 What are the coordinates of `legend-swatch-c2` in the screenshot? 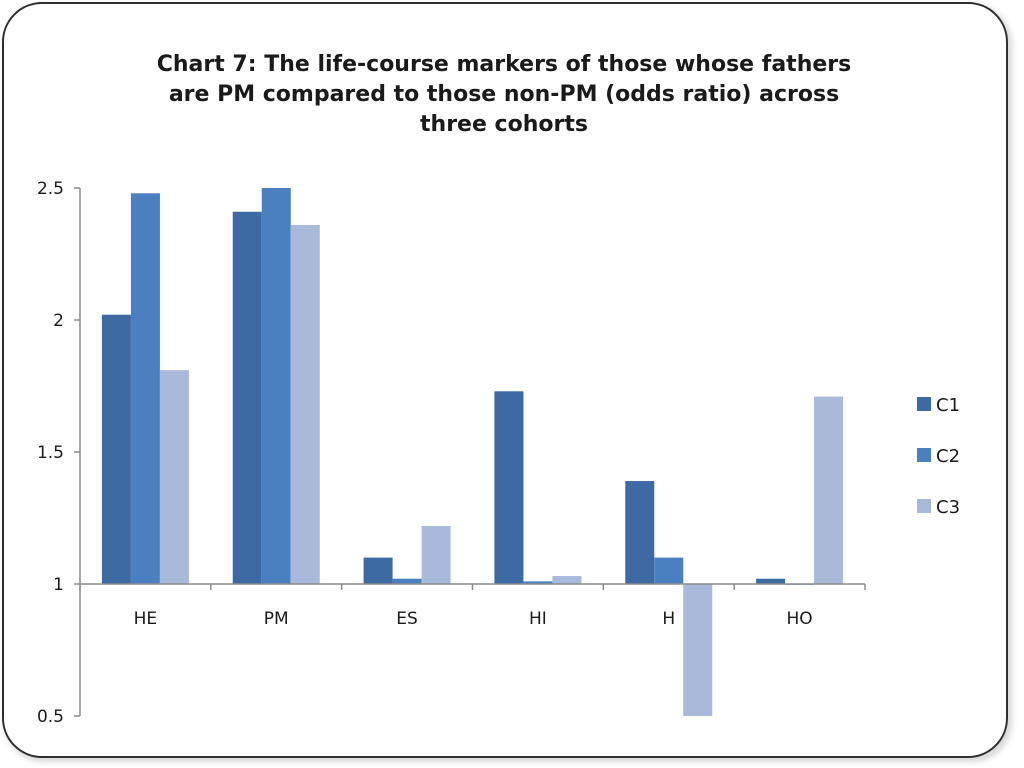 It's located at (924, 455).